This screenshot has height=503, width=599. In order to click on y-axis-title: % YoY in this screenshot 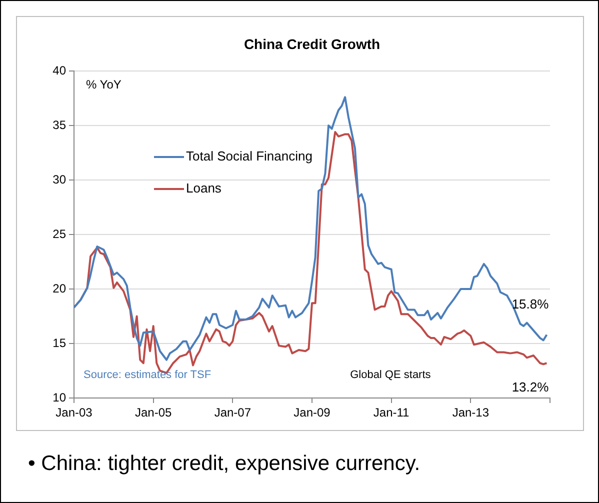, I will do `click(104, 84)`.